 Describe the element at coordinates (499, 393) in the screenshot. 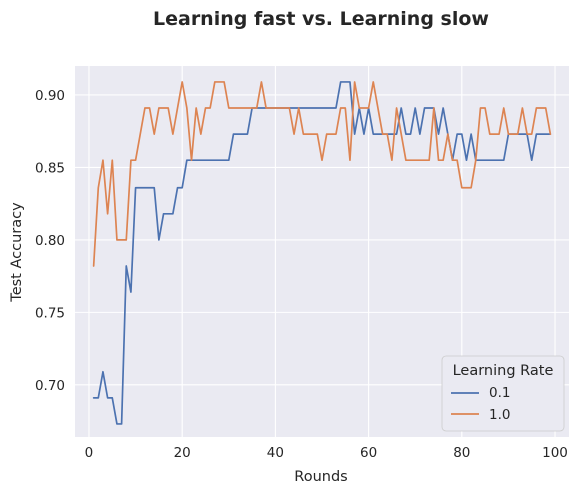

I see `legend-label-0: 0.1` at that location.